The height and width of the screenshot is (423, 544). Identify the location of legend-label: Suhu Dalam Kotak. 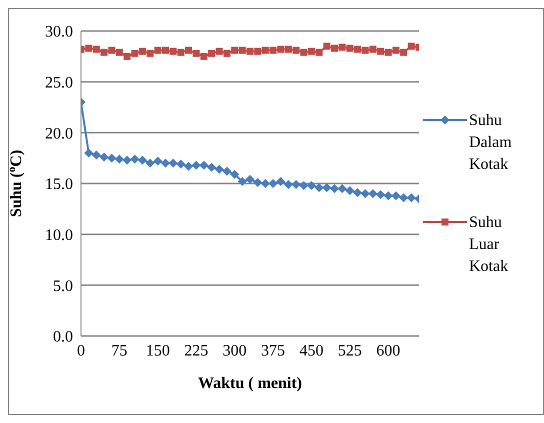
(491, 142).